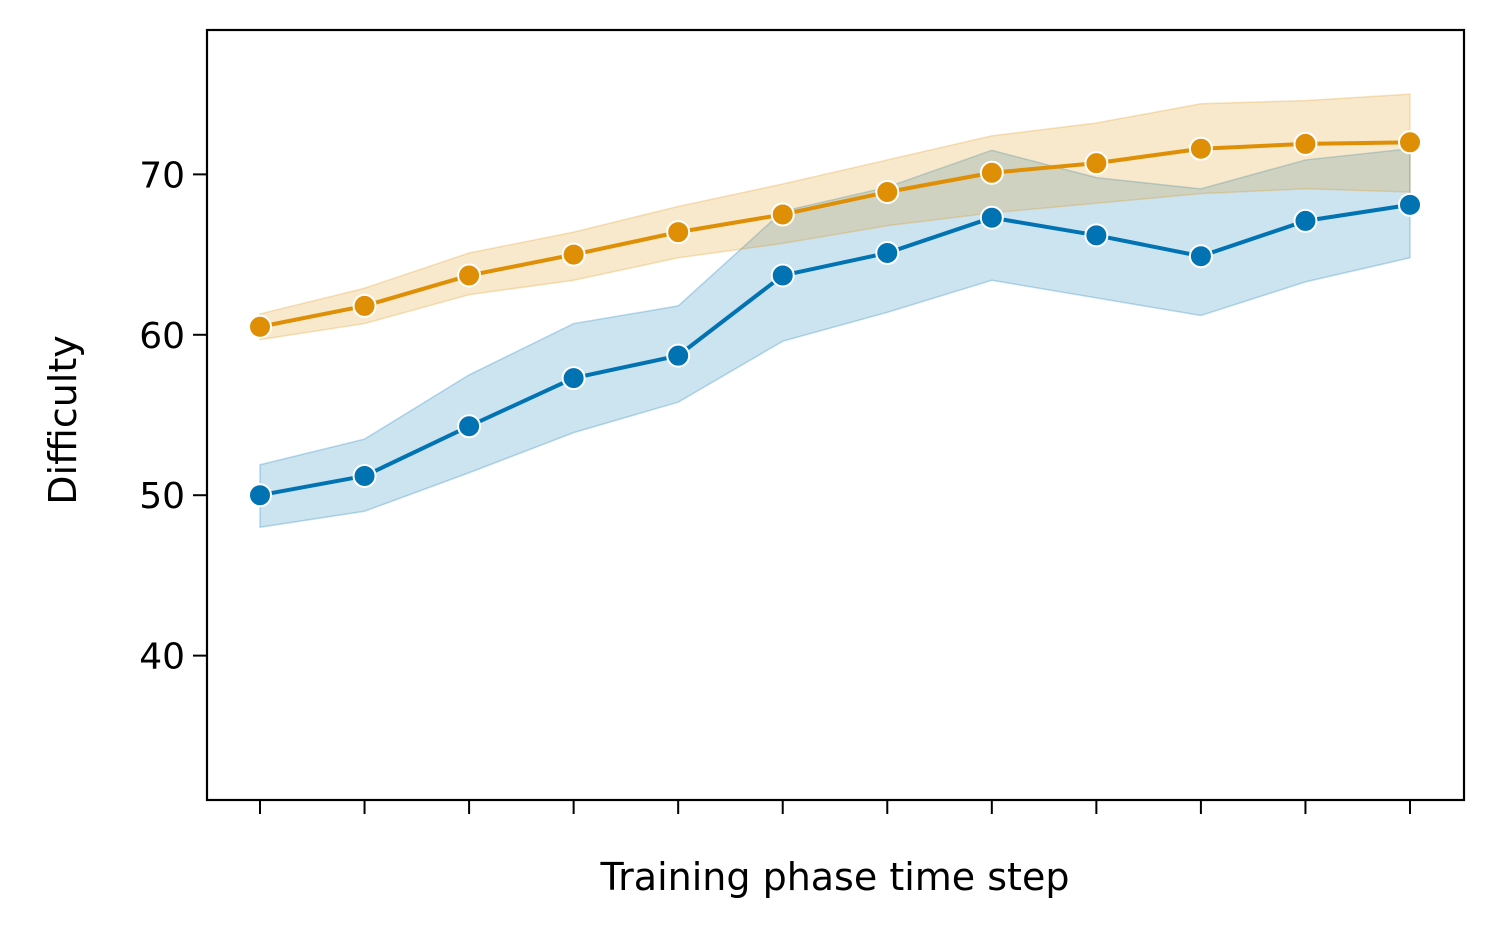  I want to click on y-tick-label: 40, so click(162, 657).